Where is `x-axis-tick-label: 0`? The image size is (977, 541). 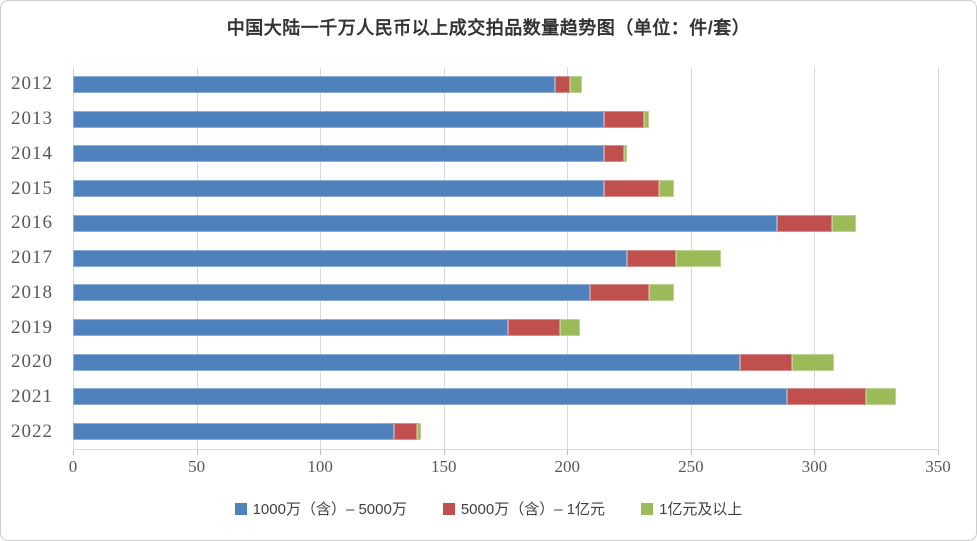 x-axis-tick-label: 0 is located at coordinates (73, 466).